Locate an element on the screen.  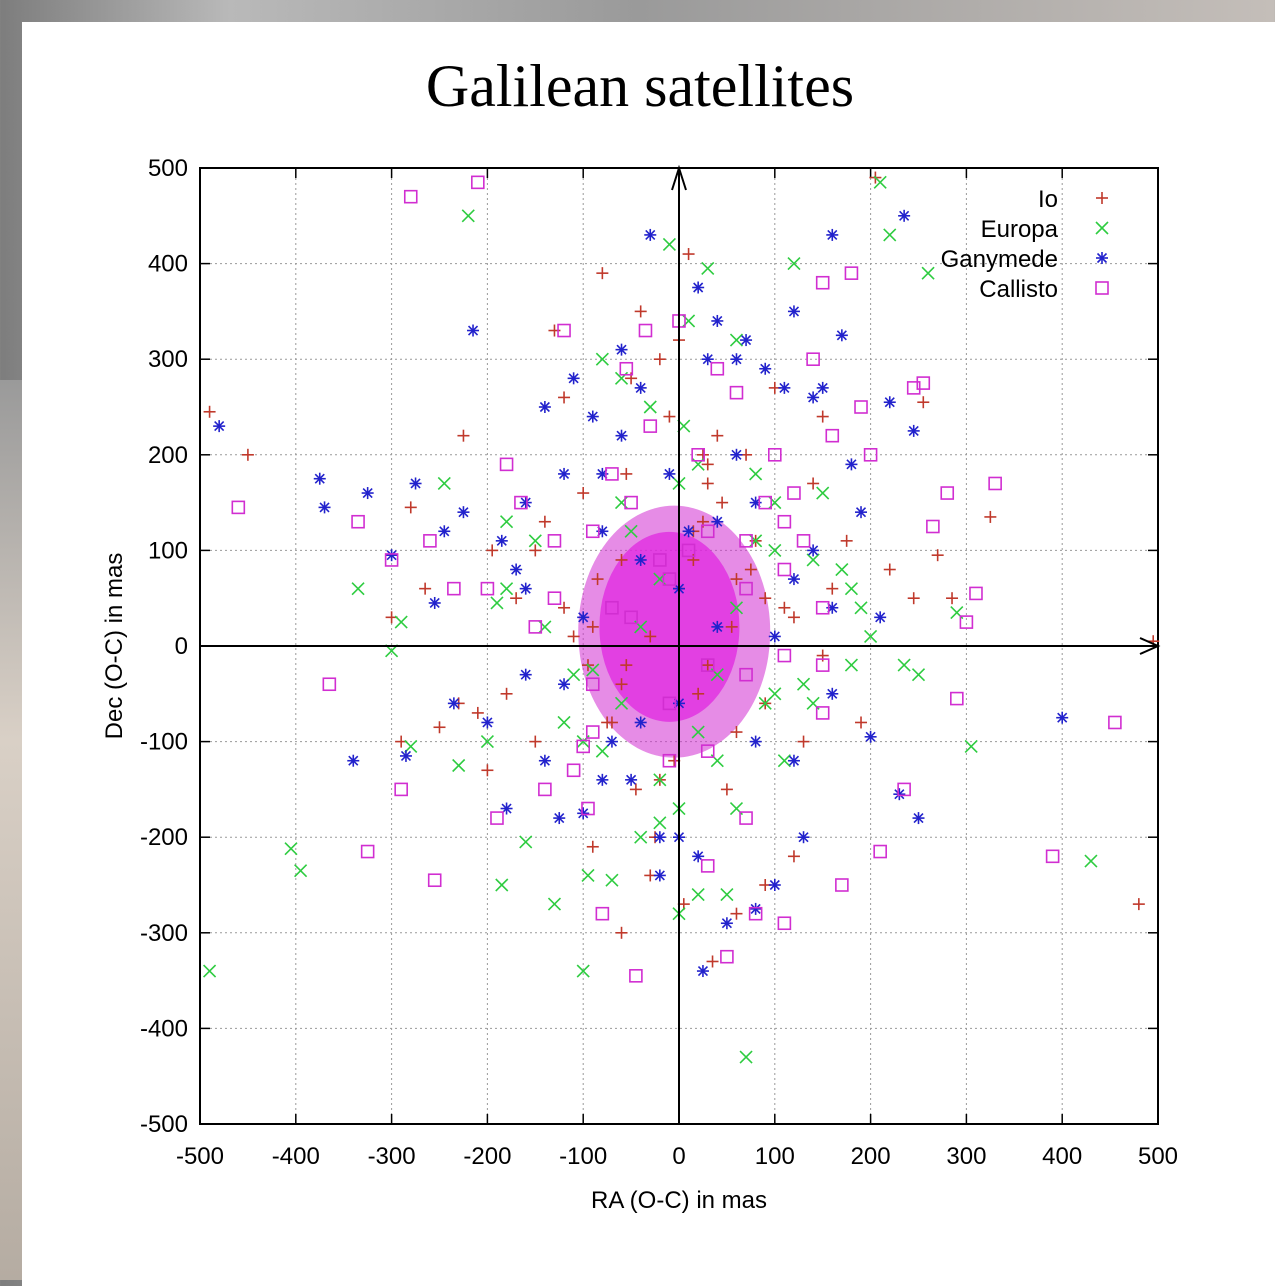
y-tick-label: 500 is located at coordinates (168, 168).